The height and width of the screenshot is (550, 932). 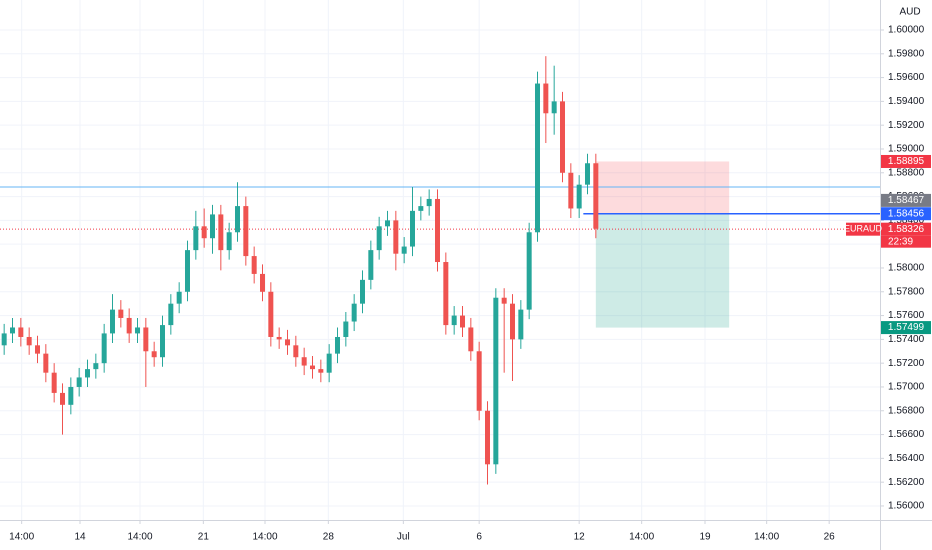 What do you see at coordinates (329, 537) in the screenshot?
I see `x-tick-label: 28` at bounding box center [329, 537].